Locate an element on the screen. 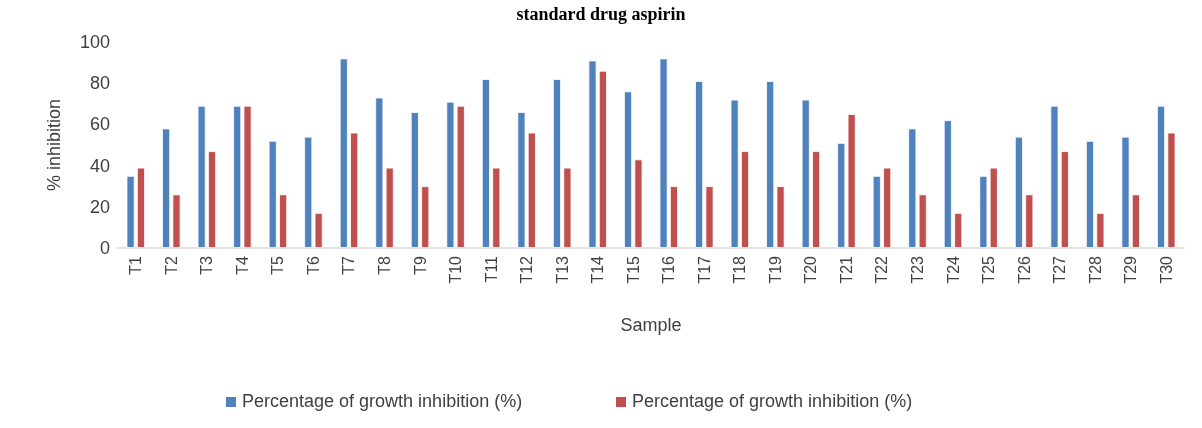 The image size is (1202, 428). x-tick-label: T24 is located at coordinates (953, 269).